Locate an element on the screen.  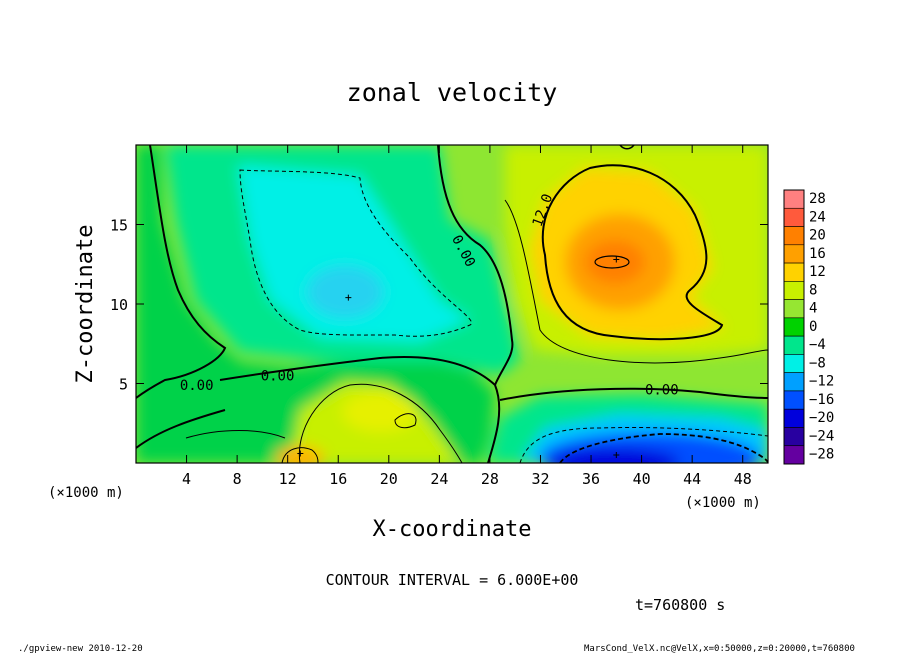
colorbar-label: 28 is located at coordinates (817, 199).